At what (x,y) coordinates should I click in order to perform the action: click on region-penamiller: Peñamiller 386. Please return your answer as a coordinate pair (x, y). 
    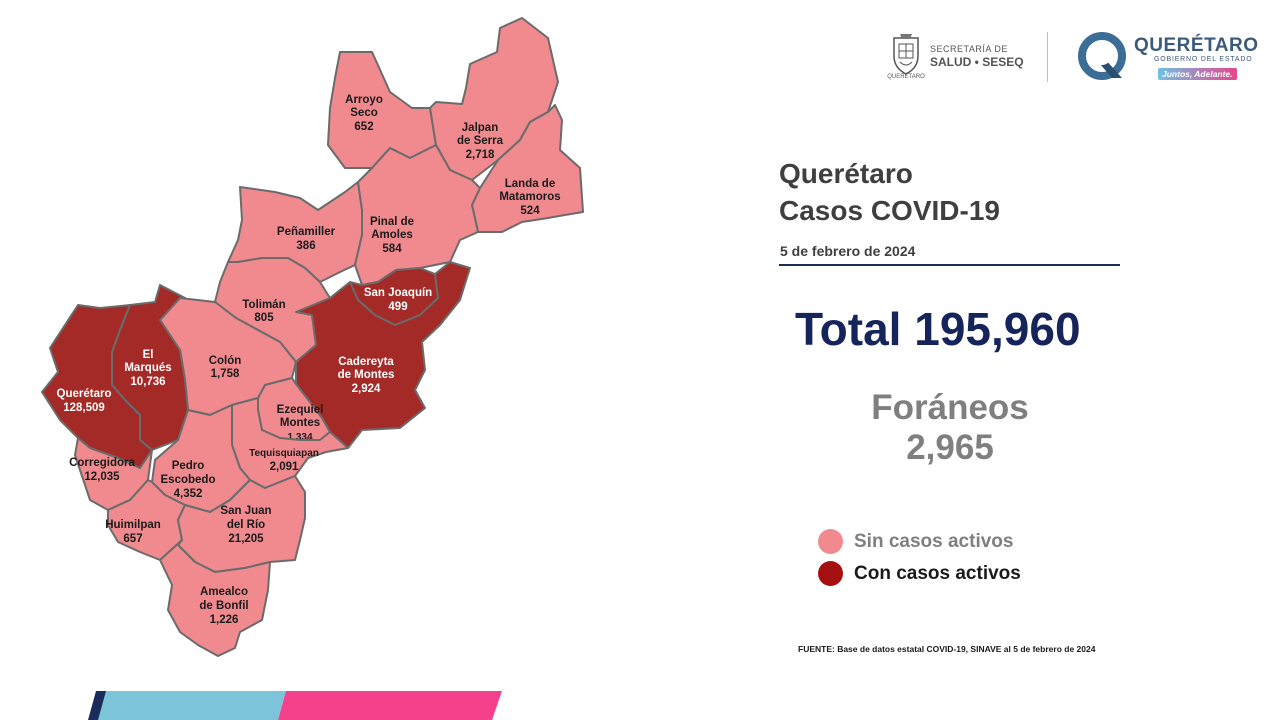
    Looking at the image, I should click on (295, 232).